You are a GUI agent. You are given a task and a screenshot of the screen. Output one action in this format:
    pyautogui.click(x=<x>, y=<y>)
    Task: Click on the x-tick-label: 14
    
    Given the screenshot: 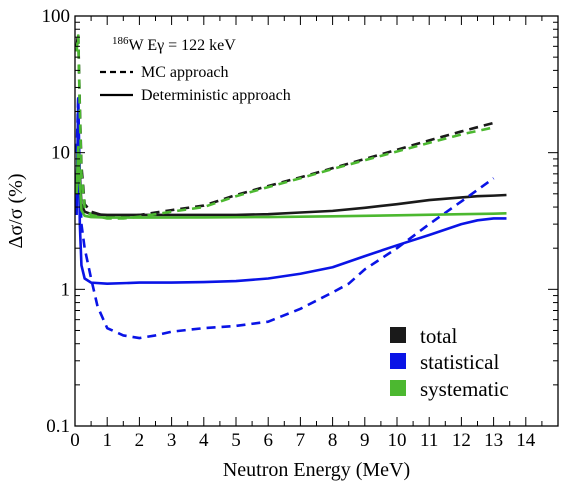 What is the action you would take?
    pyautogui.click(x=526, y=440)
    